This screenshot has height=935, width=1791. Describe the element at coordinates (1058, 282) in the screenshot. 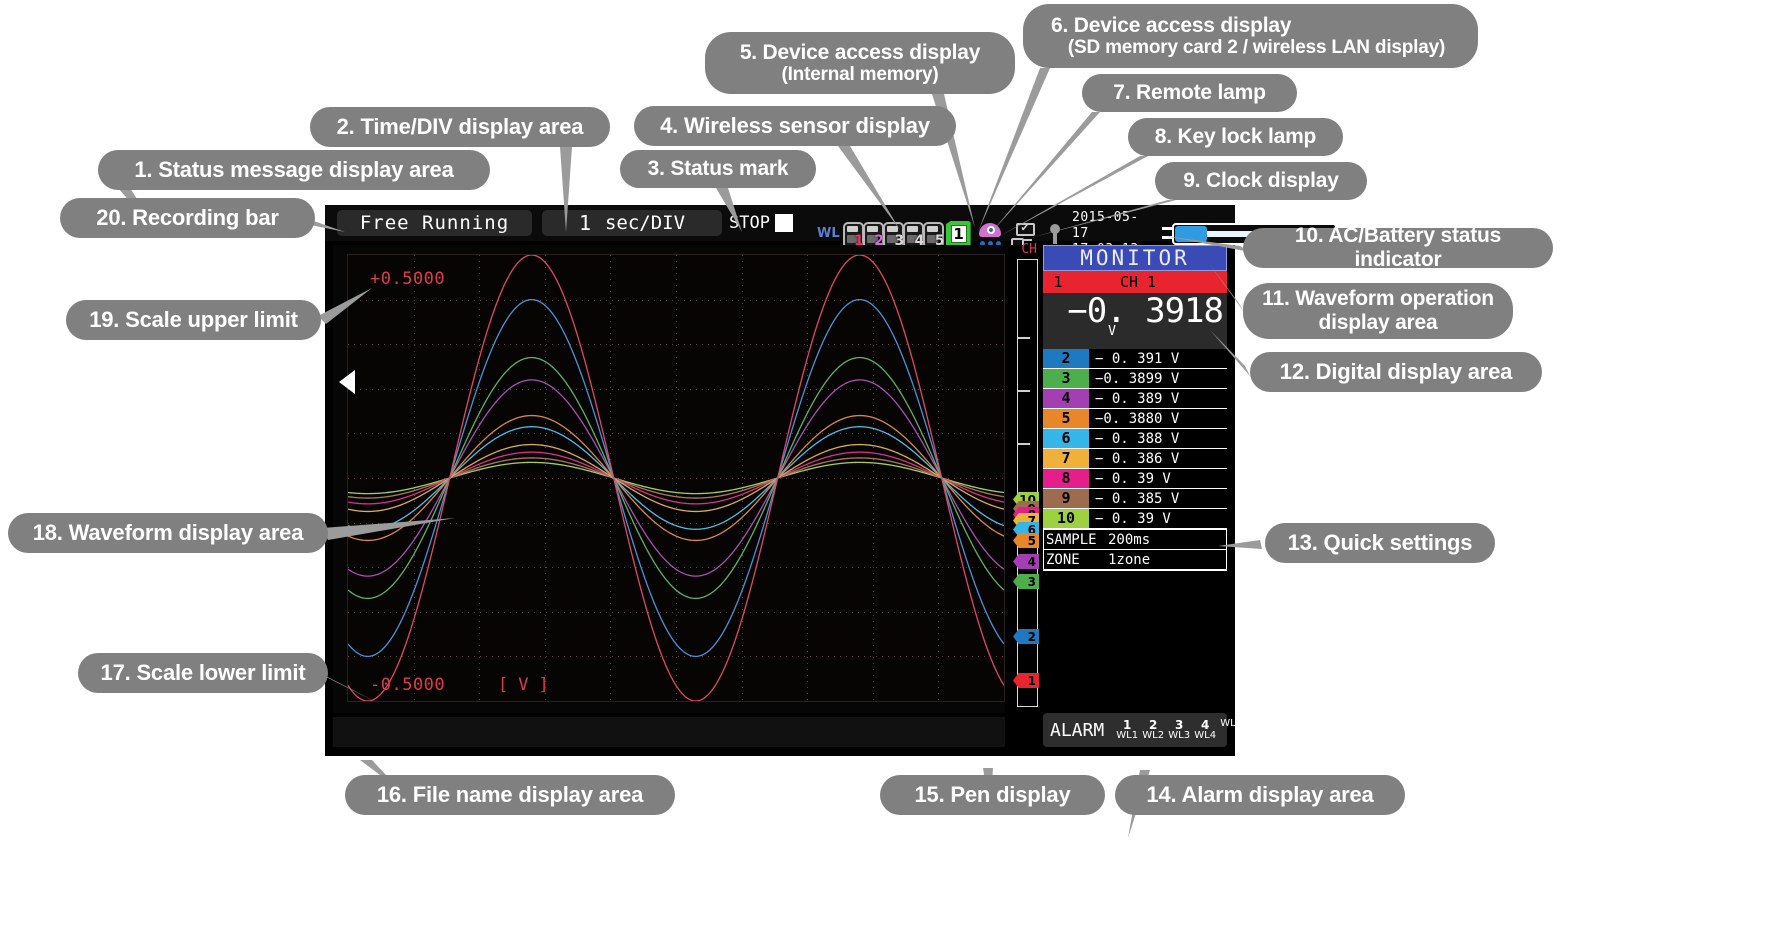

I see `monitor-channel-index: 1` at that location.